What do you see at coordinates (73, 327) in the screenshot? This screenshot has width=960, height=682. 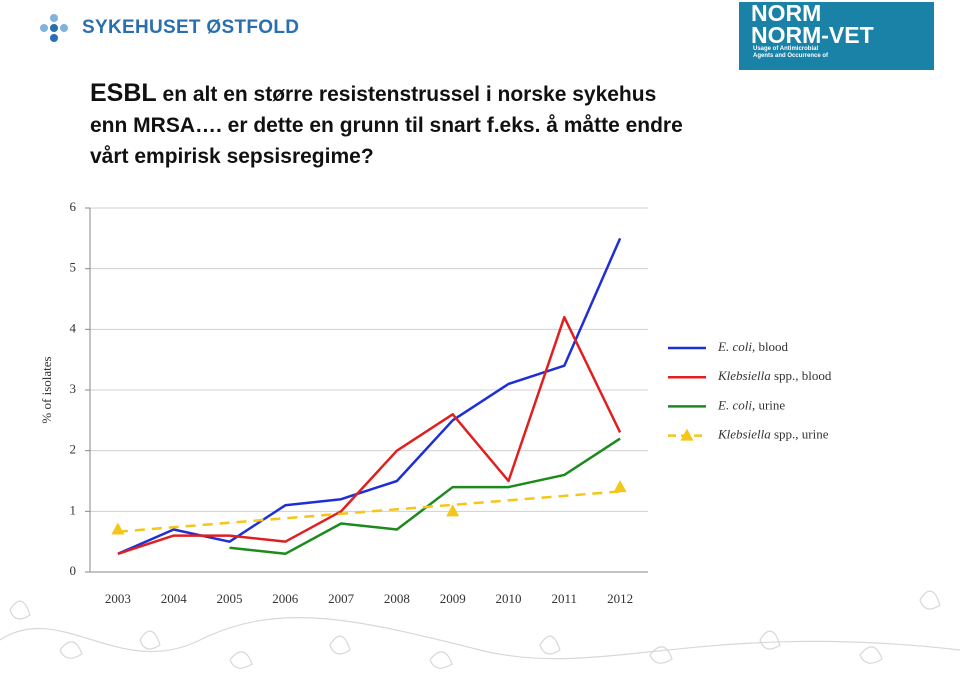 I see `y-tick-label: 4` at bounding box center [73, 327].